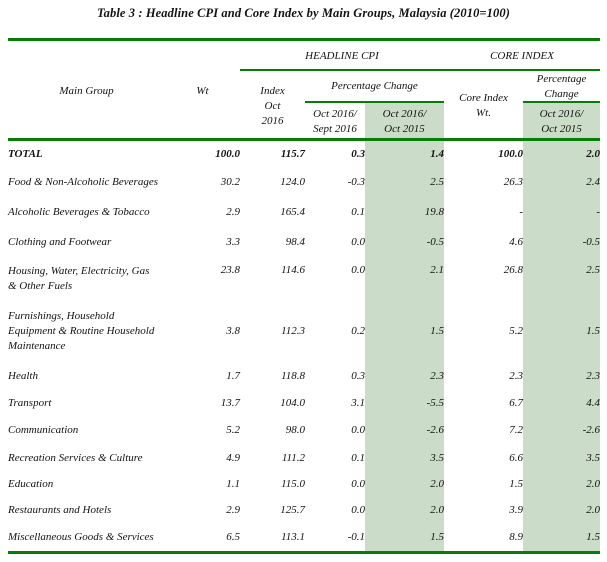  Describe the element at coordinates (79, 211) in the screenshot. I see `row-label: Alcoholic Beverages & Tobacco` at that location.